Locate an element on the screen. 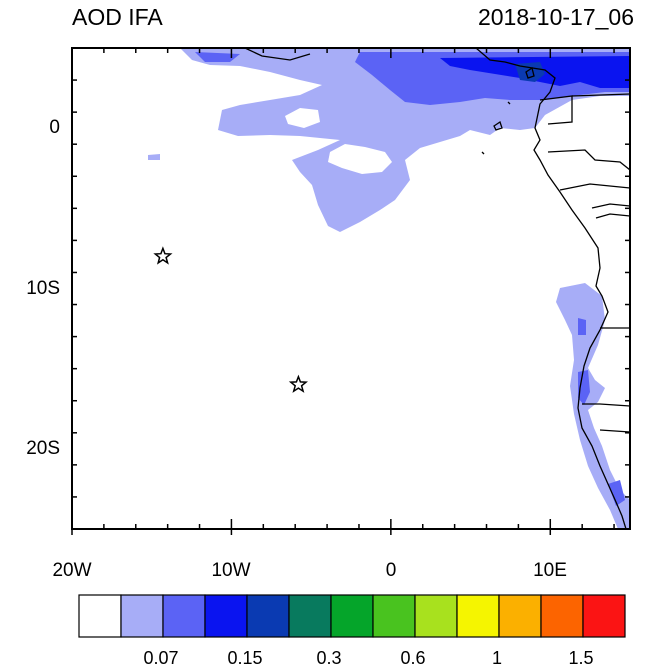 The height and width of the screenshot is (669, 650). colorbar is located at coordinates (352, 616).